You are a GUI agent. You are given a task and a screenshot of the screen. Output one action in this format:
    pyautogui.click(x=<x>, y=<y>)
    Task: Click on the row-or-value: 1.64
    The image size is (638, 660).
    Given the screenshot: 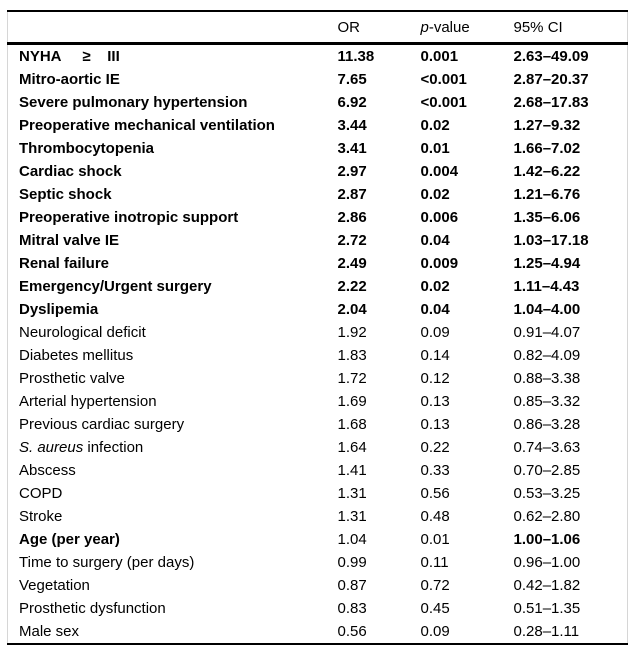 What is the action you would take?
    pyautogui.click(x=352, y=447)
    